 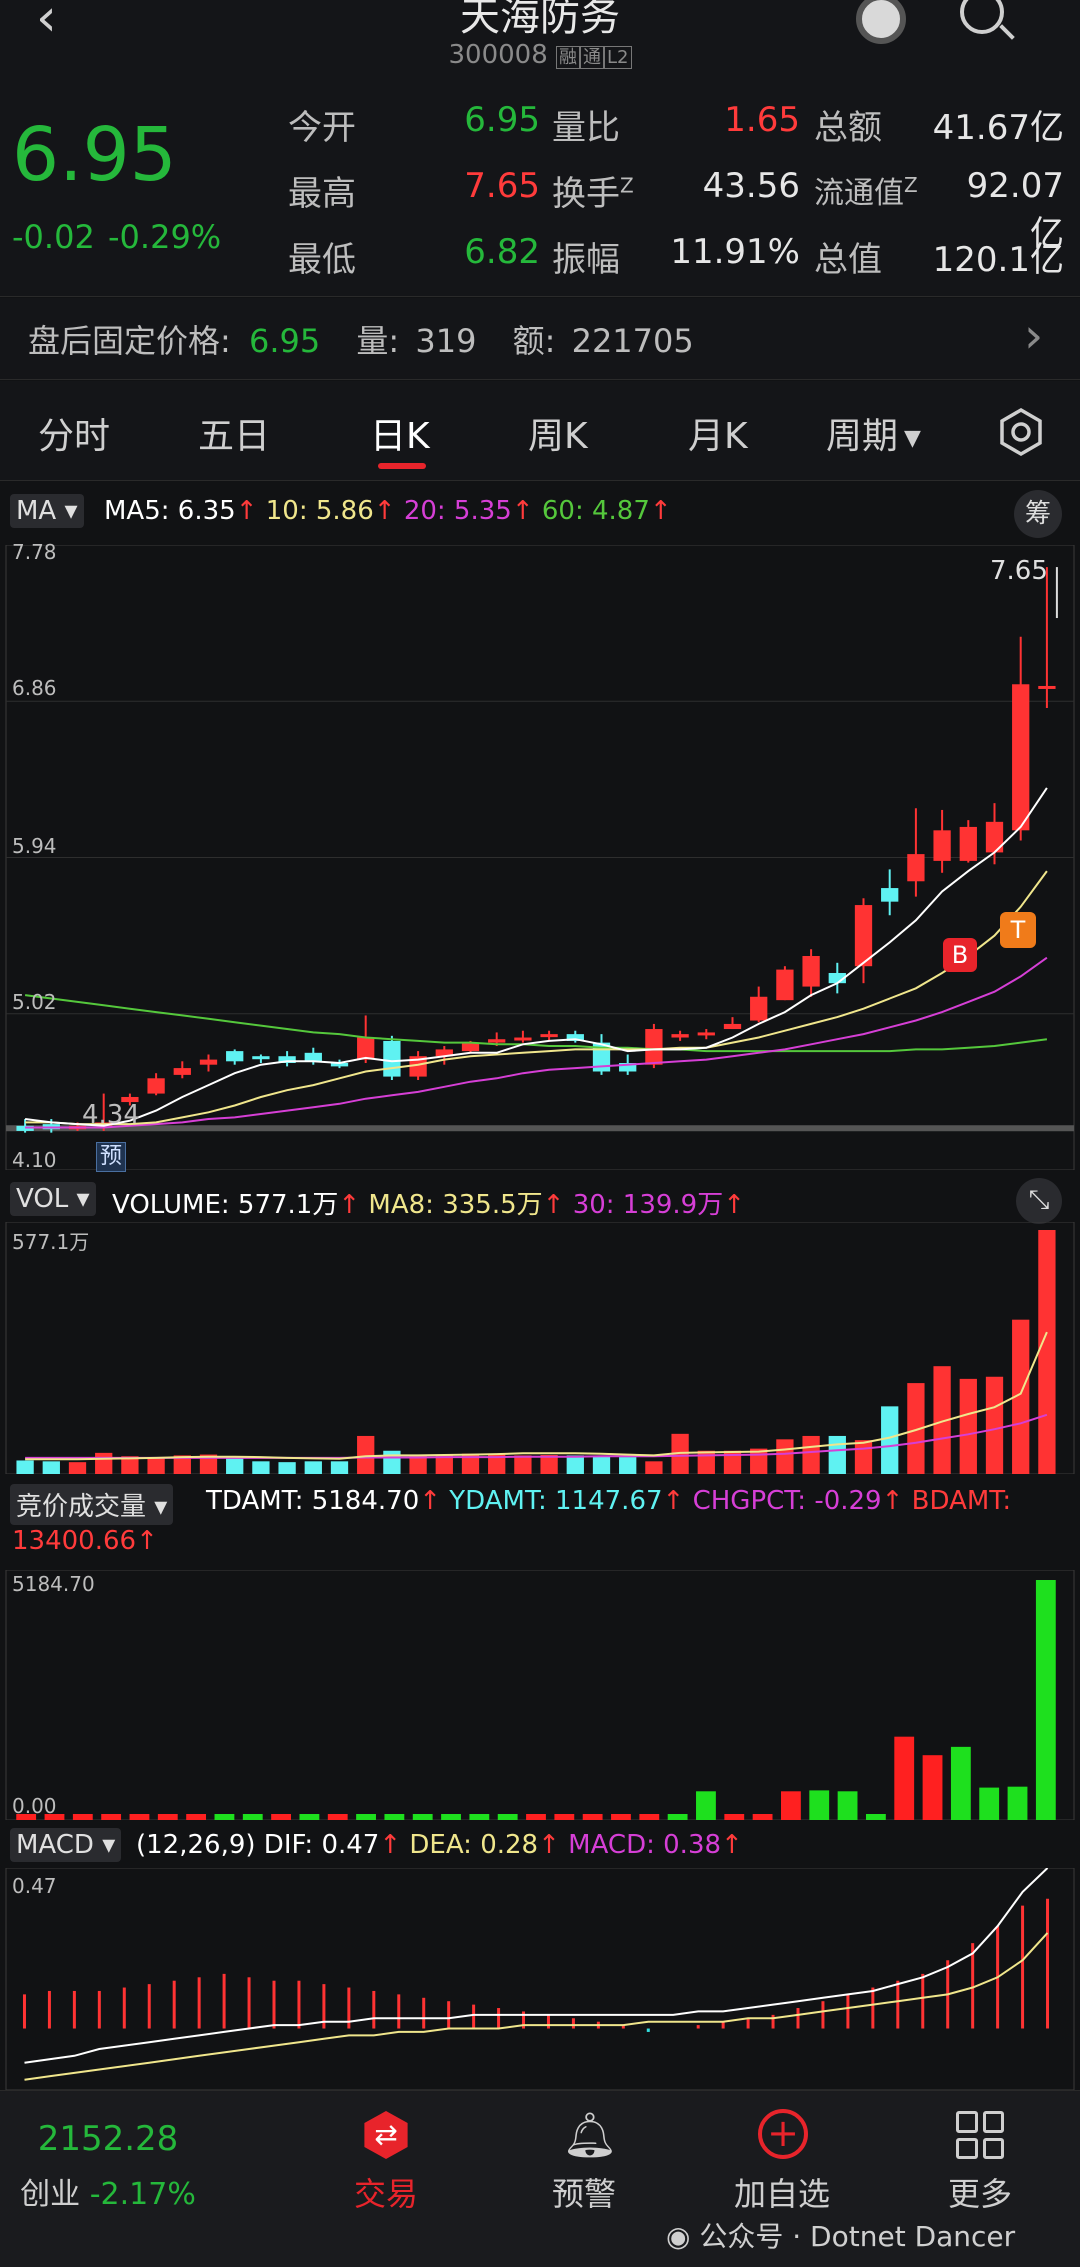 I want to click on vol-selector: VOL ▾, so click(x=53, y=1199).